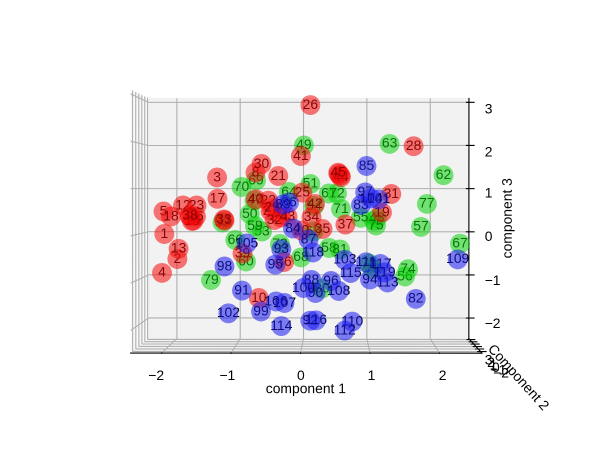  Describe the element at coordinates (507, 218) in the screenshot. I see `svg-text: component 3` at that location.